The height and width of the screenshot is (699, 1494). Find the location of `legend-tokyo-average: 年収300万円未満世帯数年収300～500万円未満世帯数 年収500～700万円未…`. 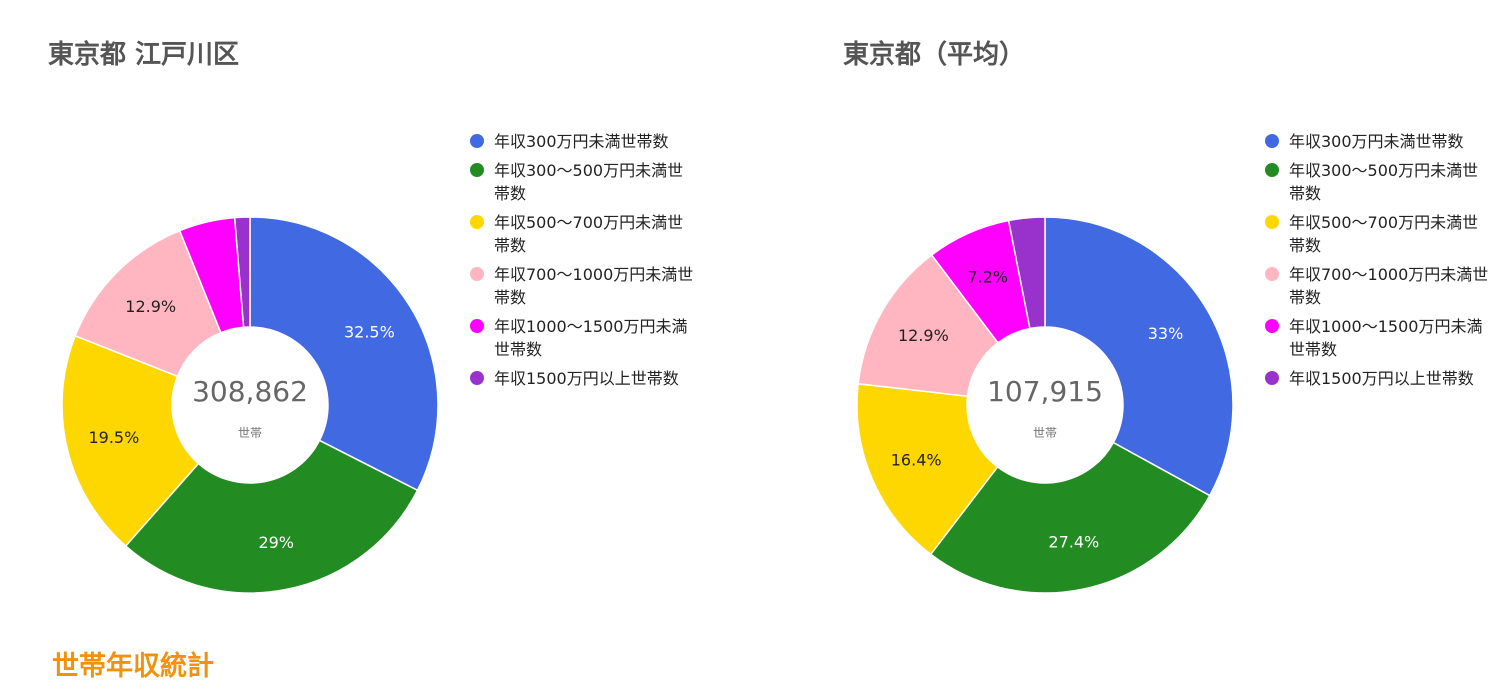

legend-tokyo-average: 年収300万円未満世帯数年収300～500万円未満世帯数 年収500～700万円未… is located at coordinates (1378, 263).